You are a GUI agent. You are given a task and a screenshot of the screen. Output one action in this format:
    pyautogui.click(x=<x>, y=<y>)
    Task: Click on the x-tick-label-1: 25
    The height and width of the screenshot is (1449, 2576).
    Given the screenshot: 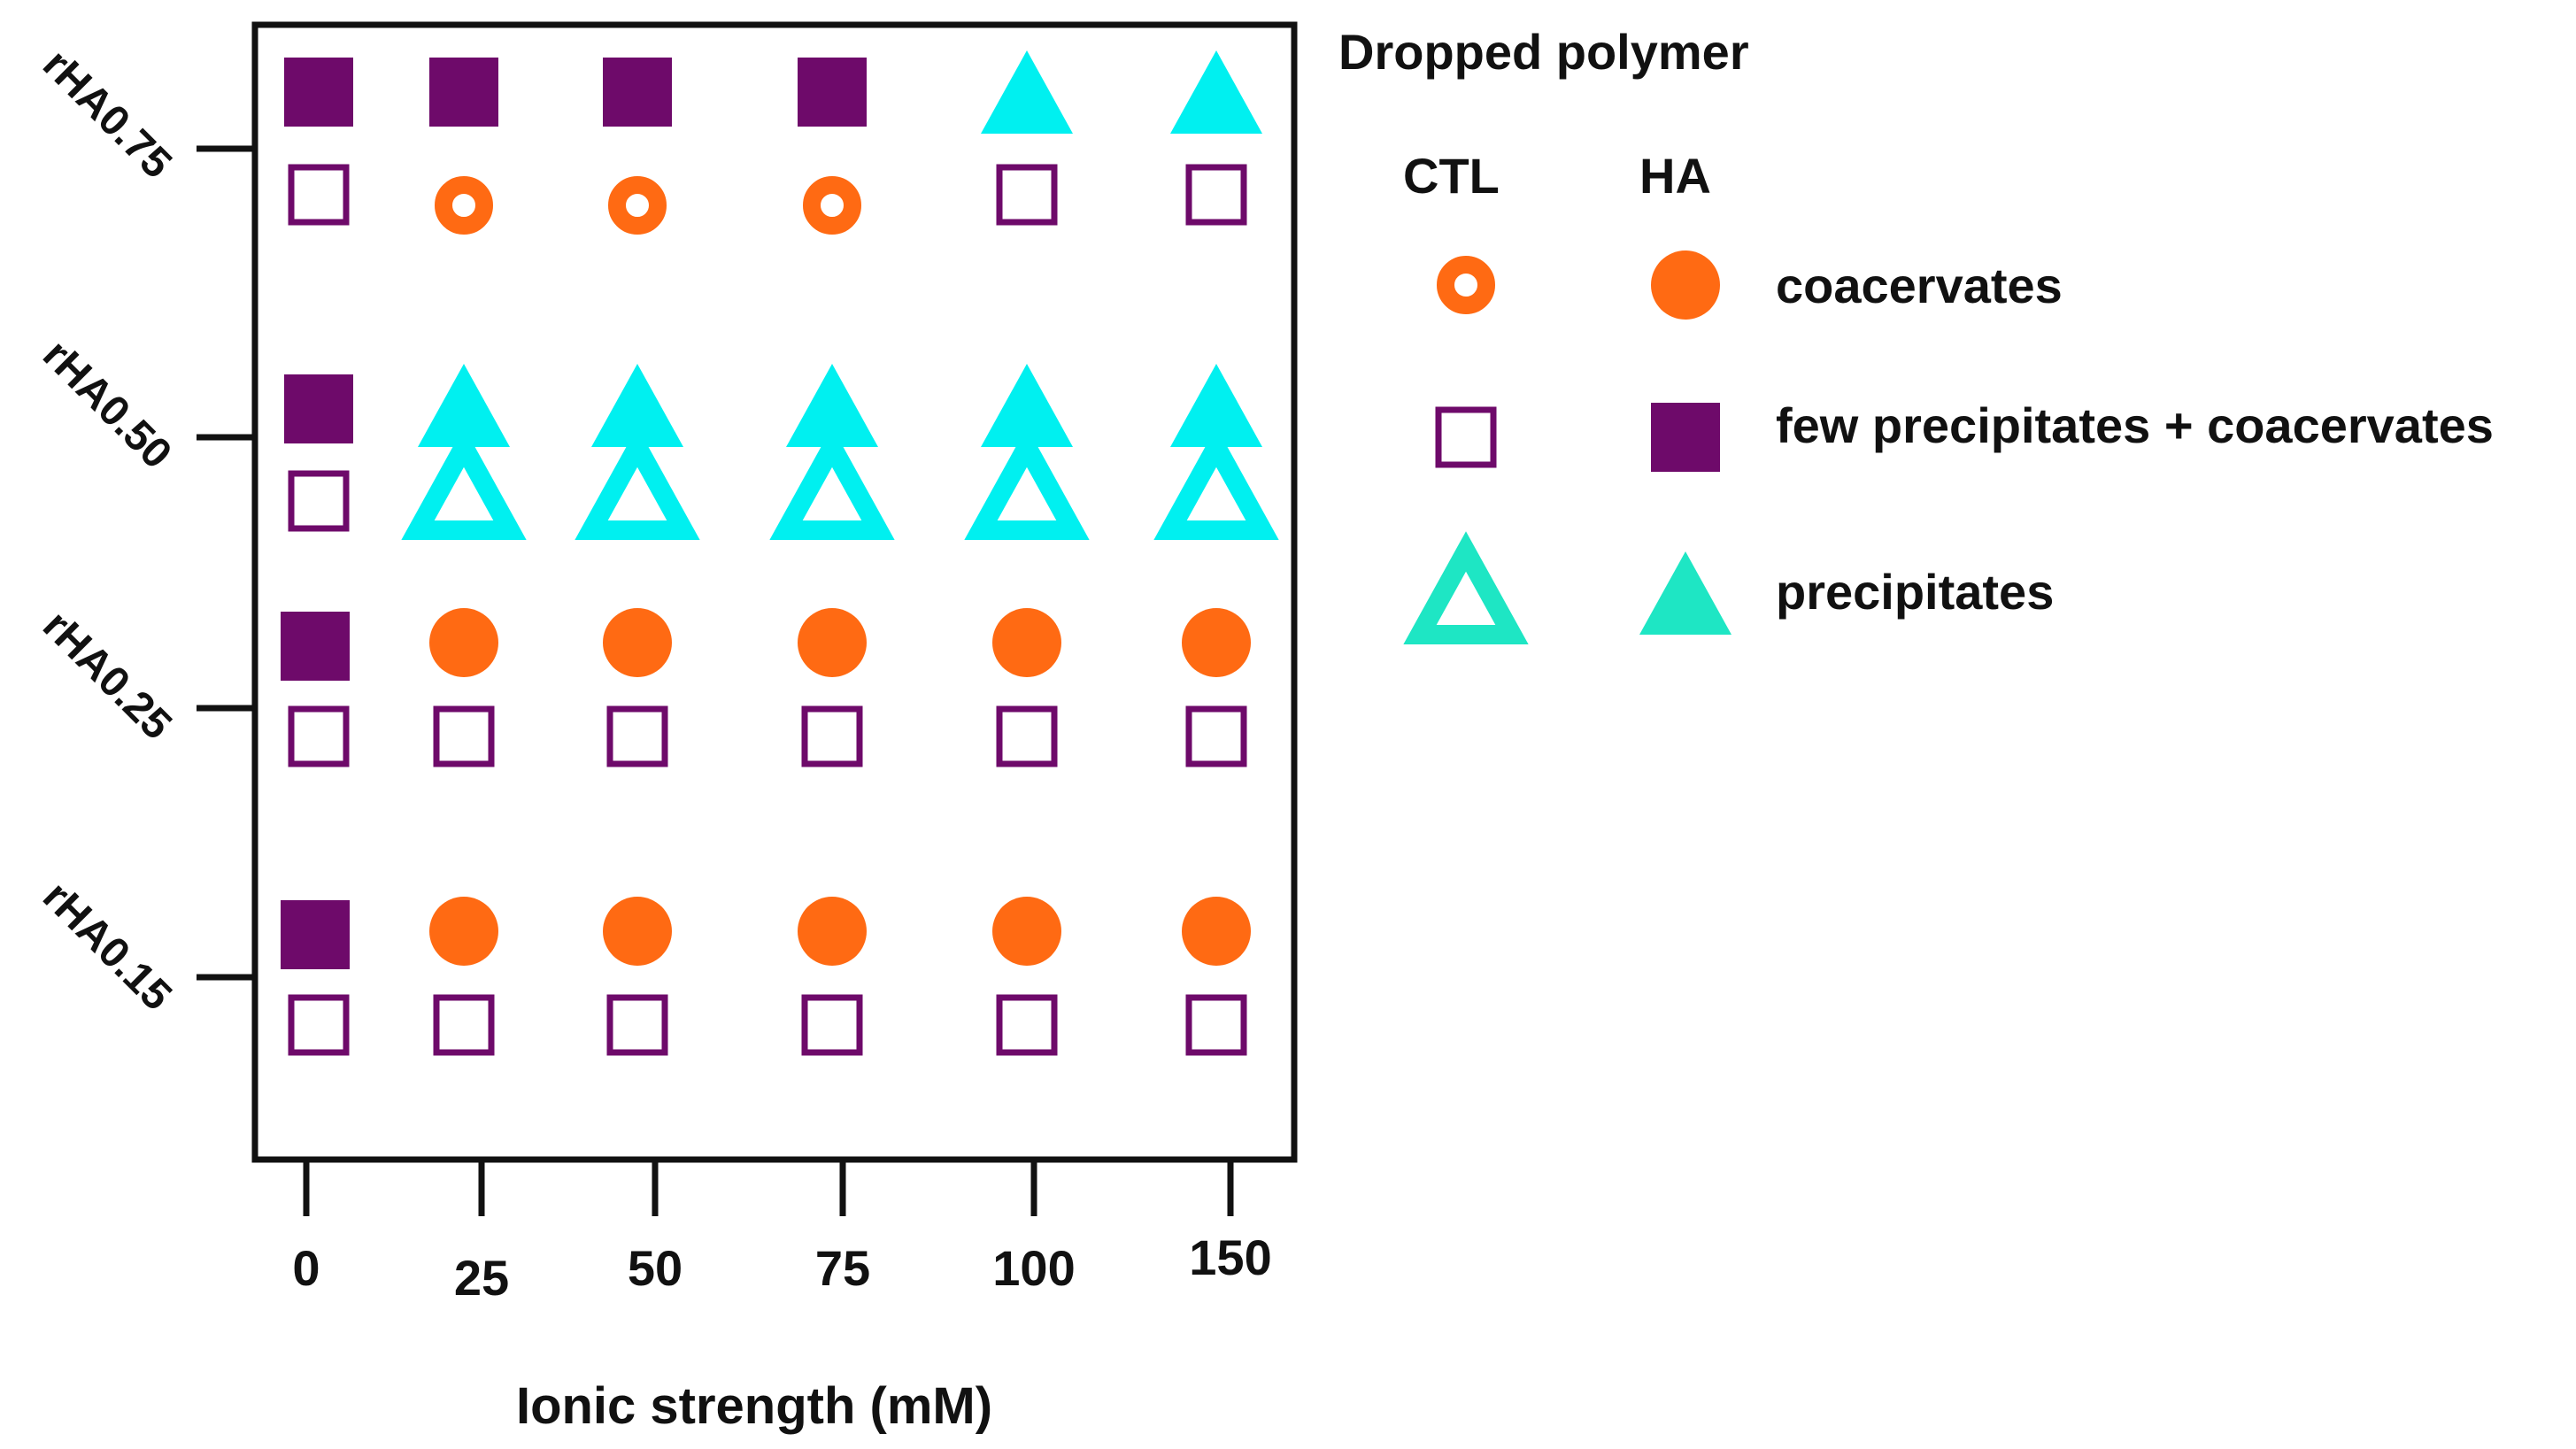 What is the action you would take?
    pyautogui.click(x=481, y=1278)
    